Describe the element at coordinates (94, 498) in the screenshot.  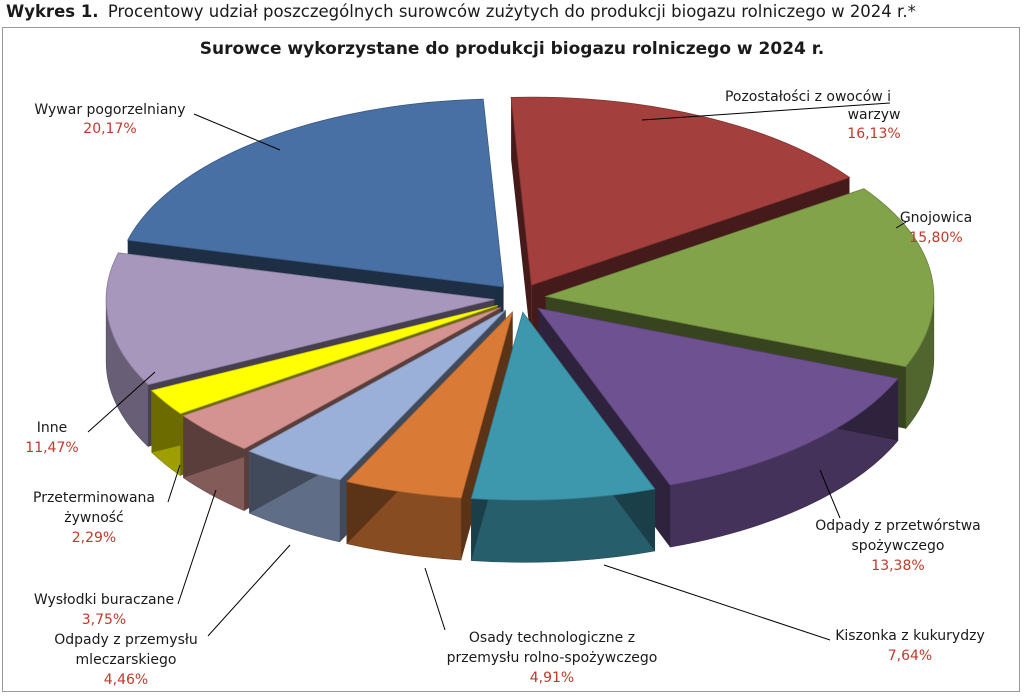
I see `slice-label-7-line0: Przeterminowana` at that location.